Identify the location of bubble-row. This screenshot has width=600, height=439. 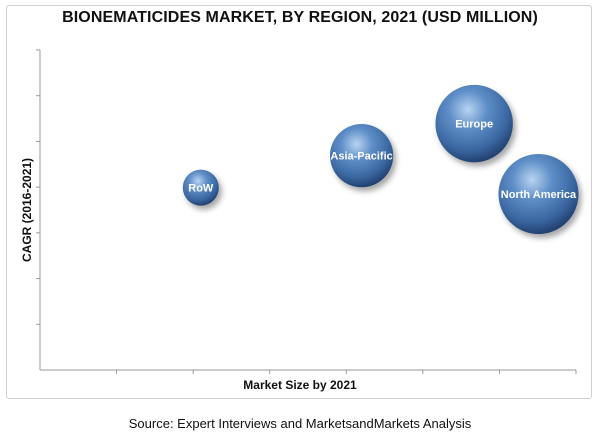
(200, 187).